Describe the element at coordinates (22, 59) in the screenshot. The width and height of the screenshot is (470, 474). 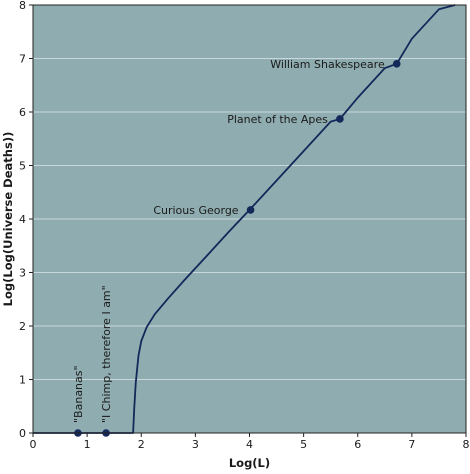
I see `y-tick-label: 7` at that location.